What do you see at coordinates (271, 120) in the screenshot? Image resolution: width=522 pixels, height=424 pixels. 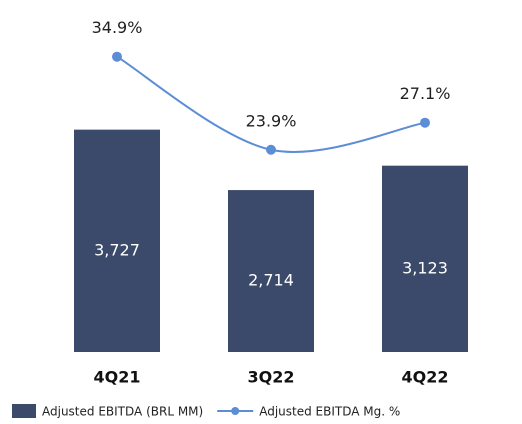 I see `value-label: 23.9%` at bounding box center [271, 120].